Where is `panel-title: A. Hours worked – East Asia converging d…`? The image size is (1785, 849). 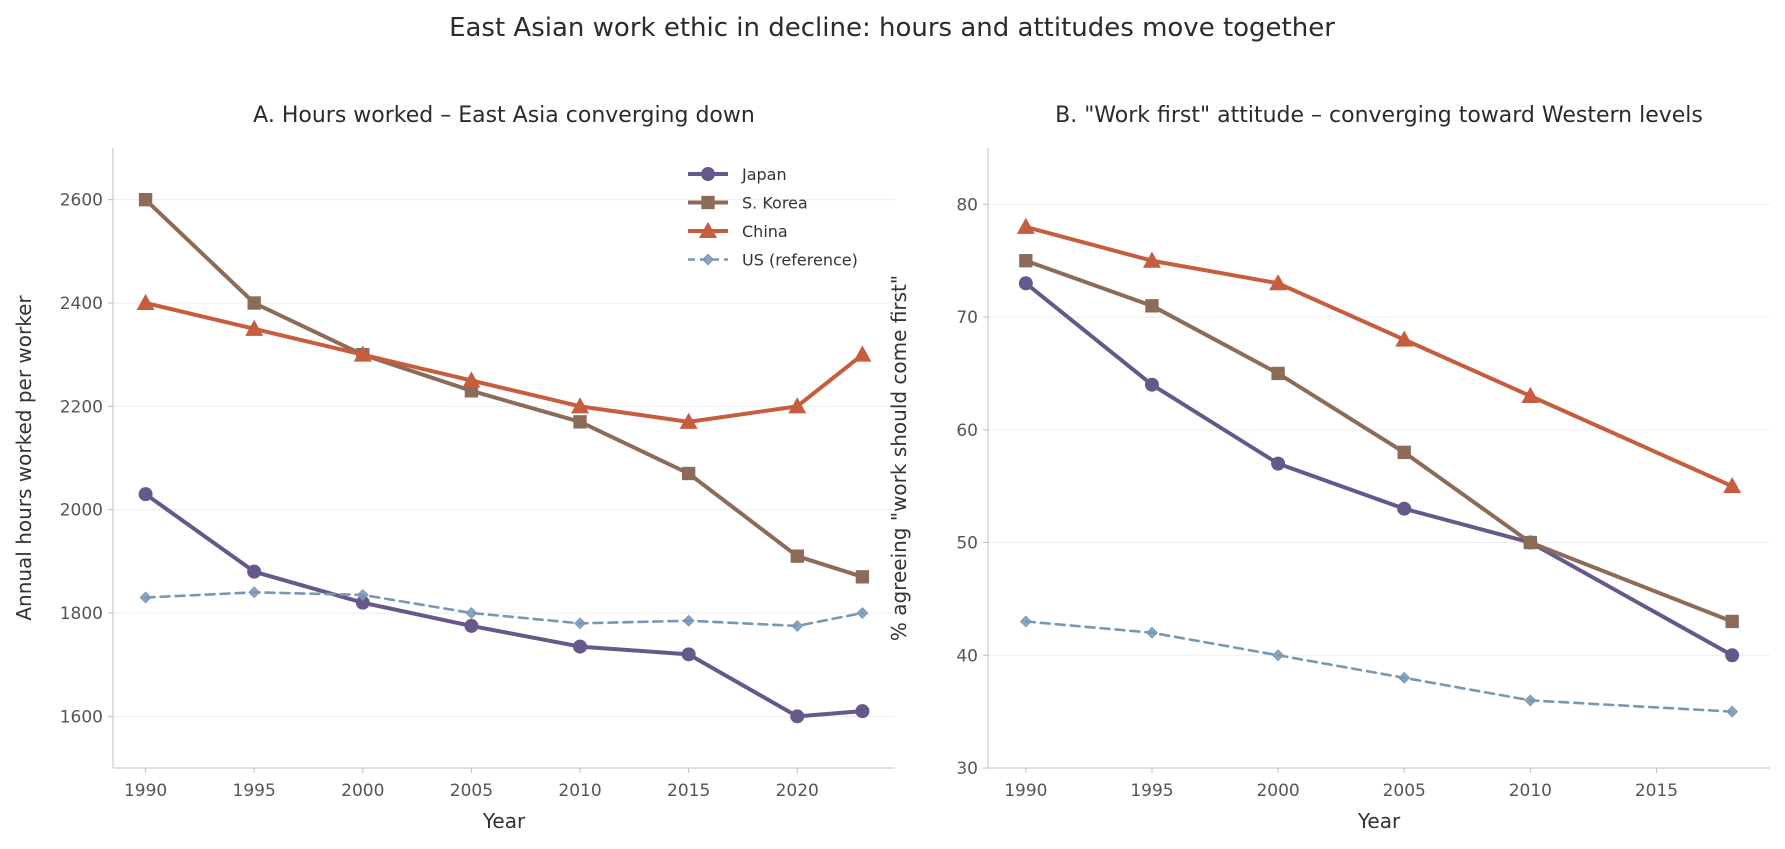
panel-title: A. Hours worked – East Asia converging d… is located at coordinates (504, 115).